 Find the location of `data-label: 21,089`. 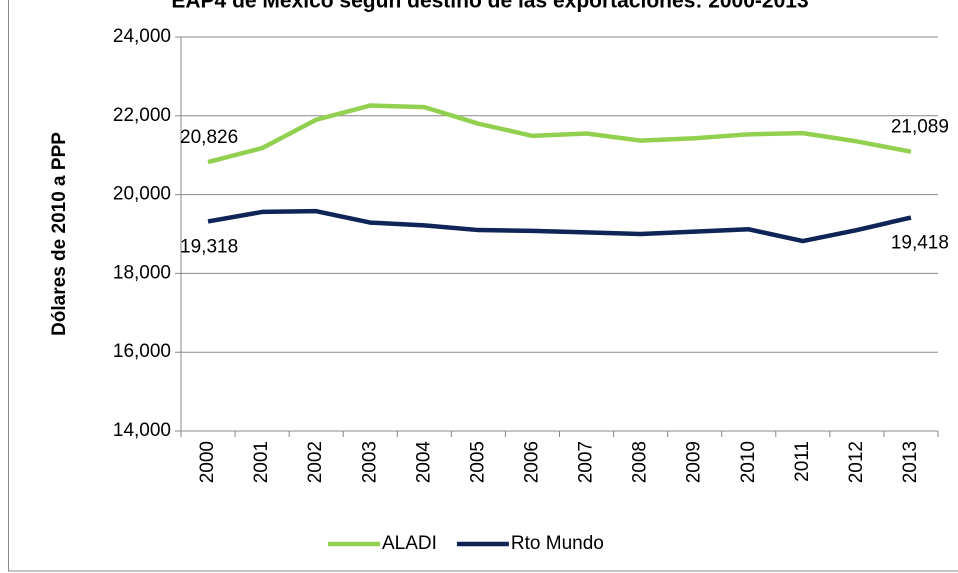

data-label: 21,089 is located at coordinates (920, 127).